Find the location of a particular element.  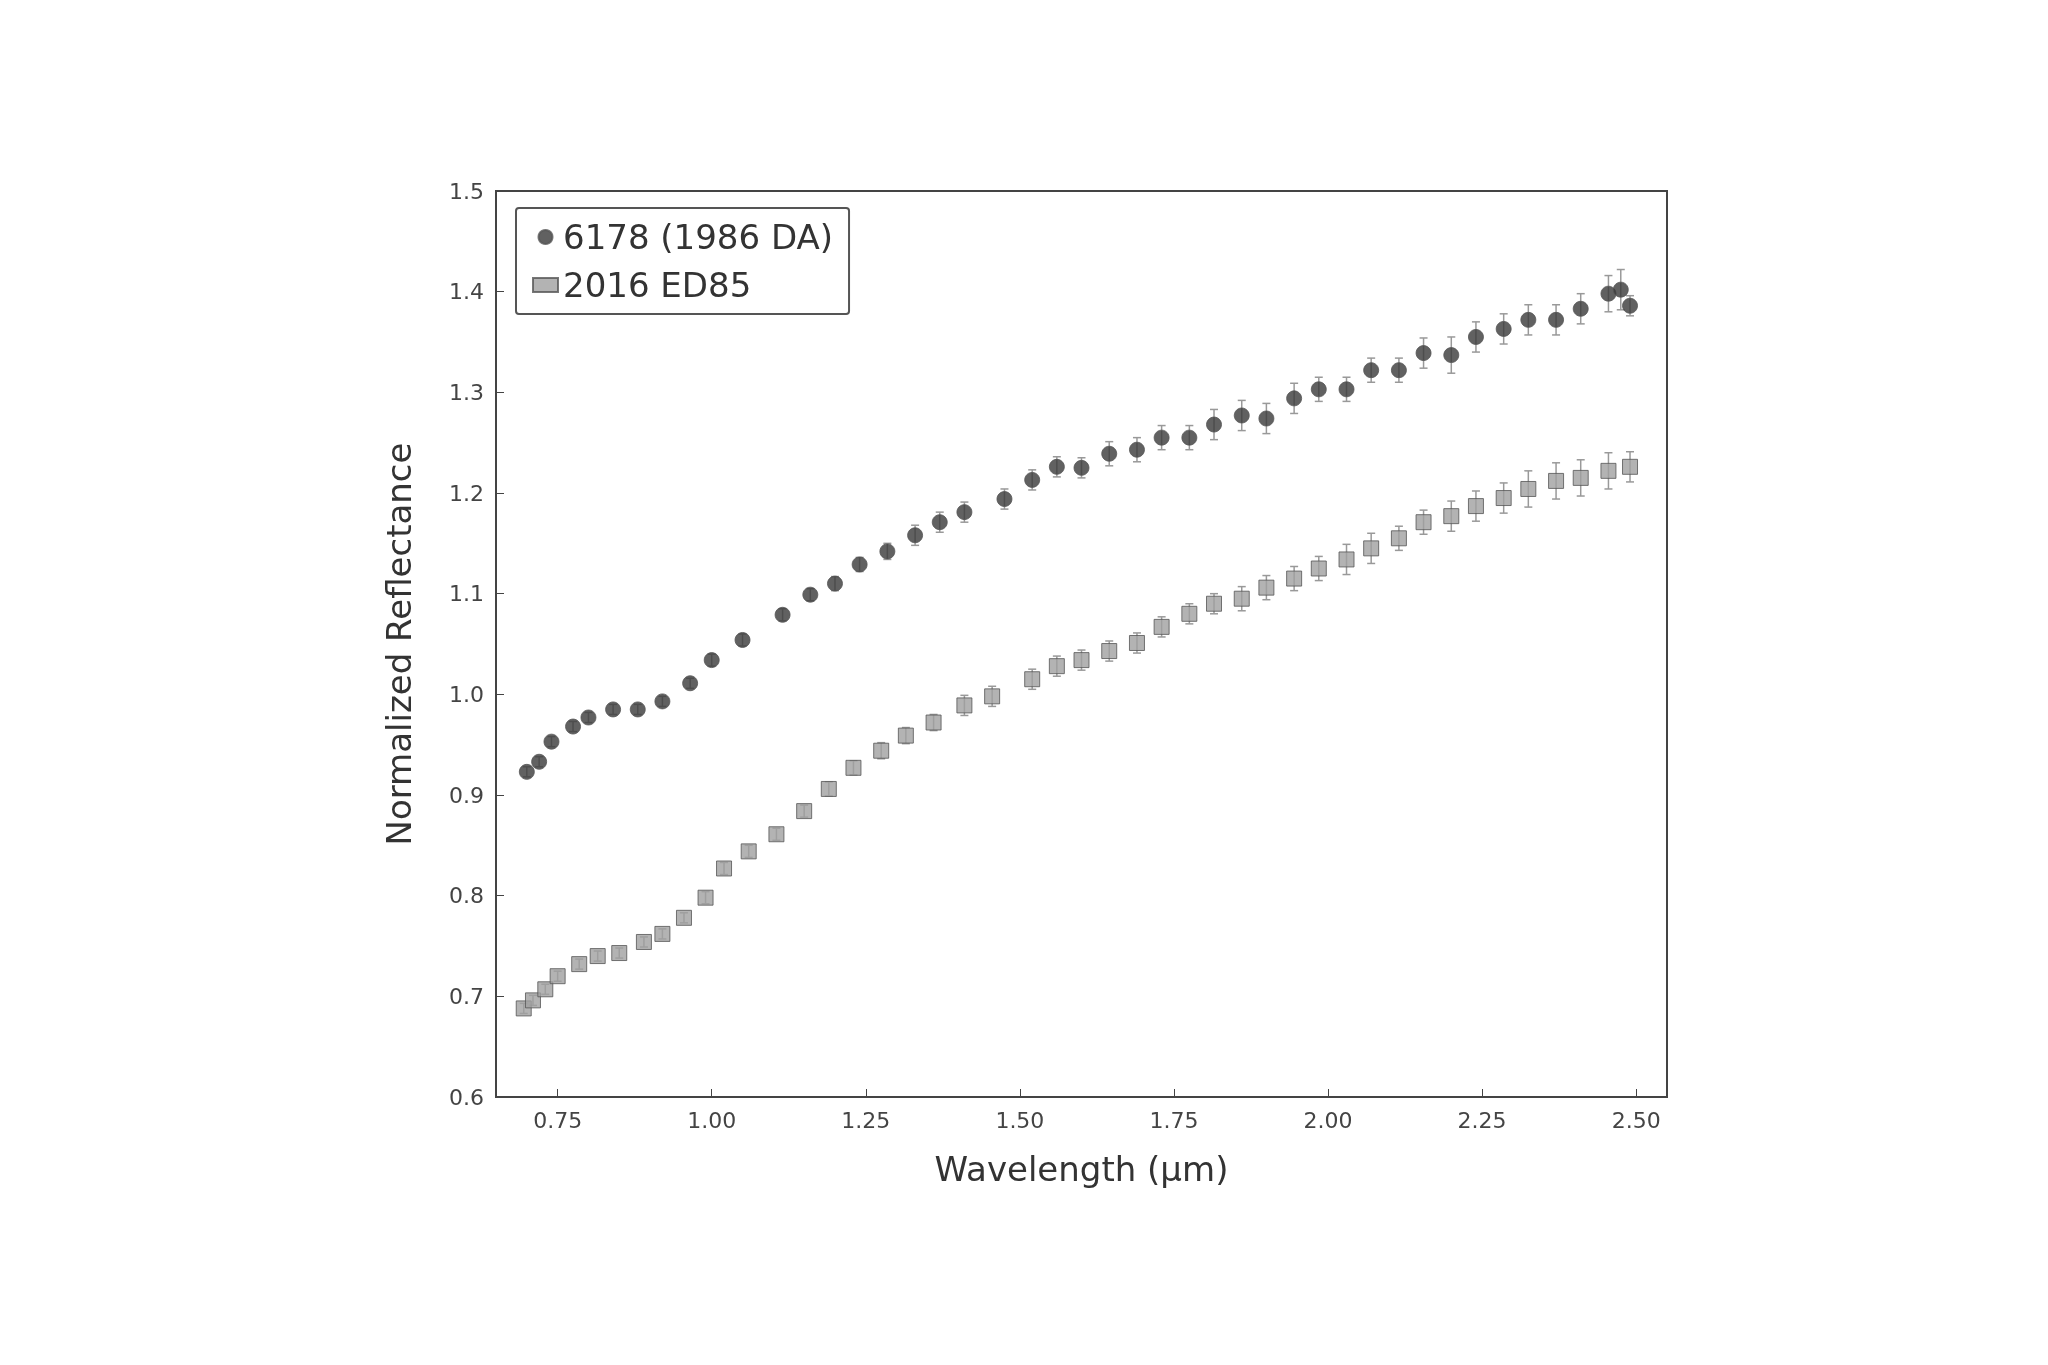

x-tick-label: 1.00 is located at coordinates (712, 1120).